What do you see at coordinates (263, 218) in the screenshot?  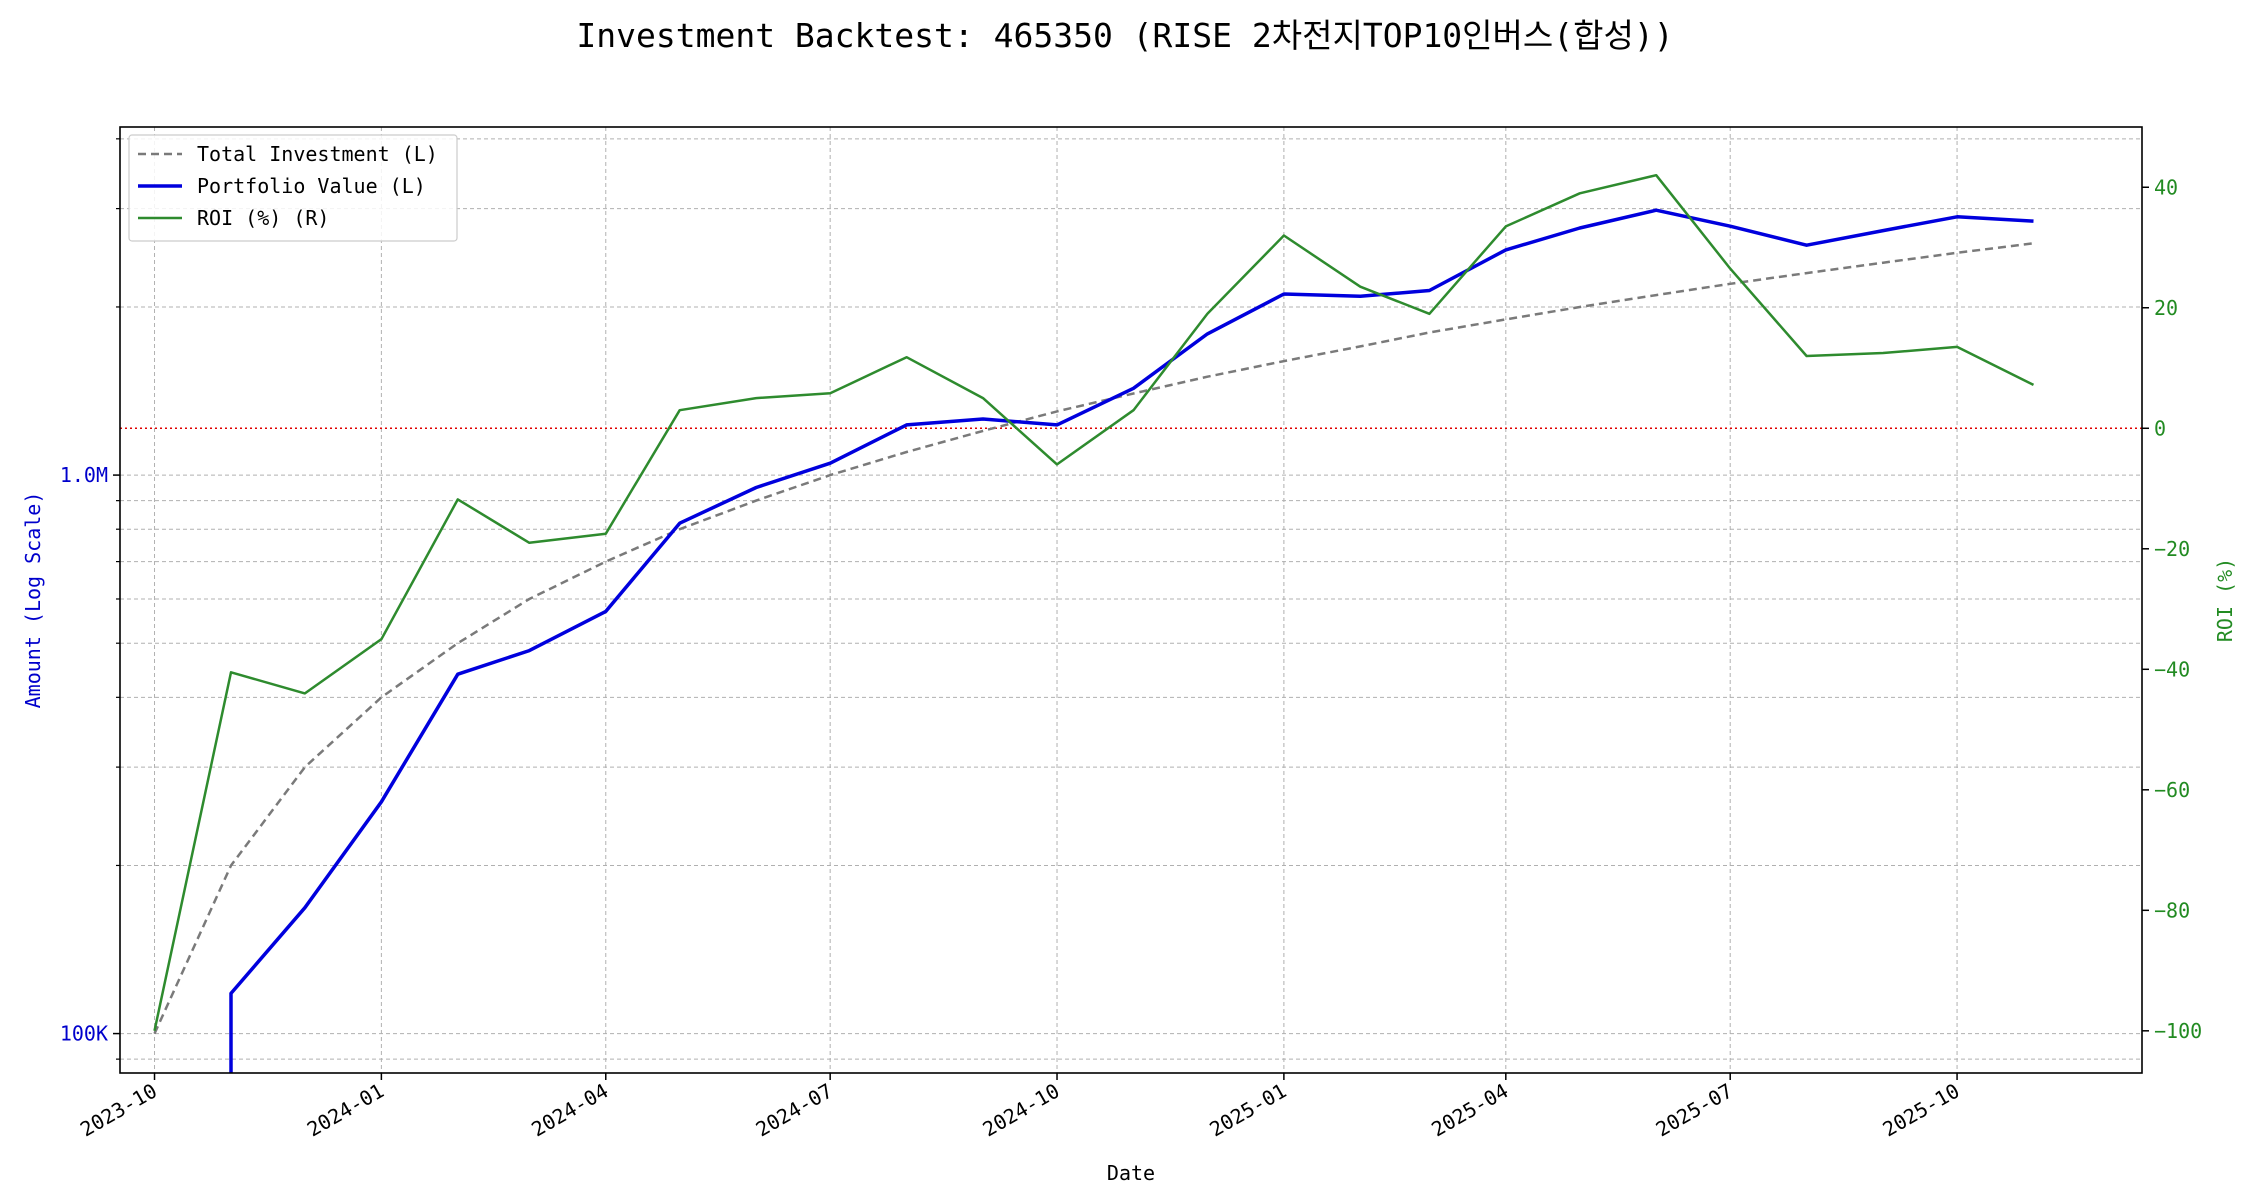 I see `legend-label-roi: ROI (%) (R)` at bounding box center [263, 218].